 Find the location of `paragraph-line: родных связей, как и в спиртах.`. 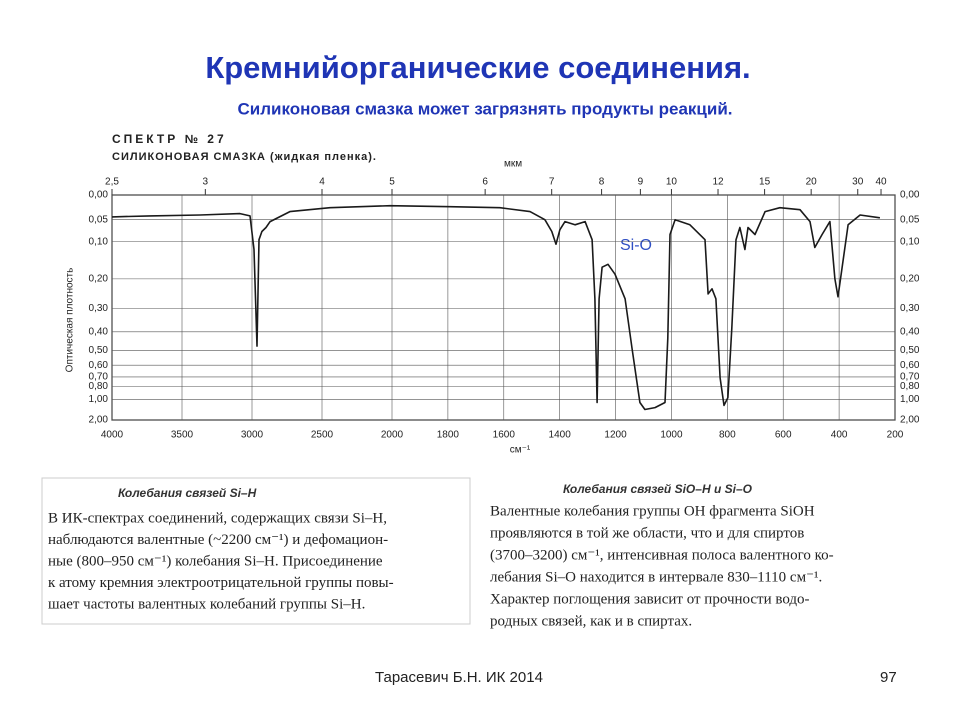

paragraph-line: родных связей, как и в спиртах. is located at coordinates (591, 621).